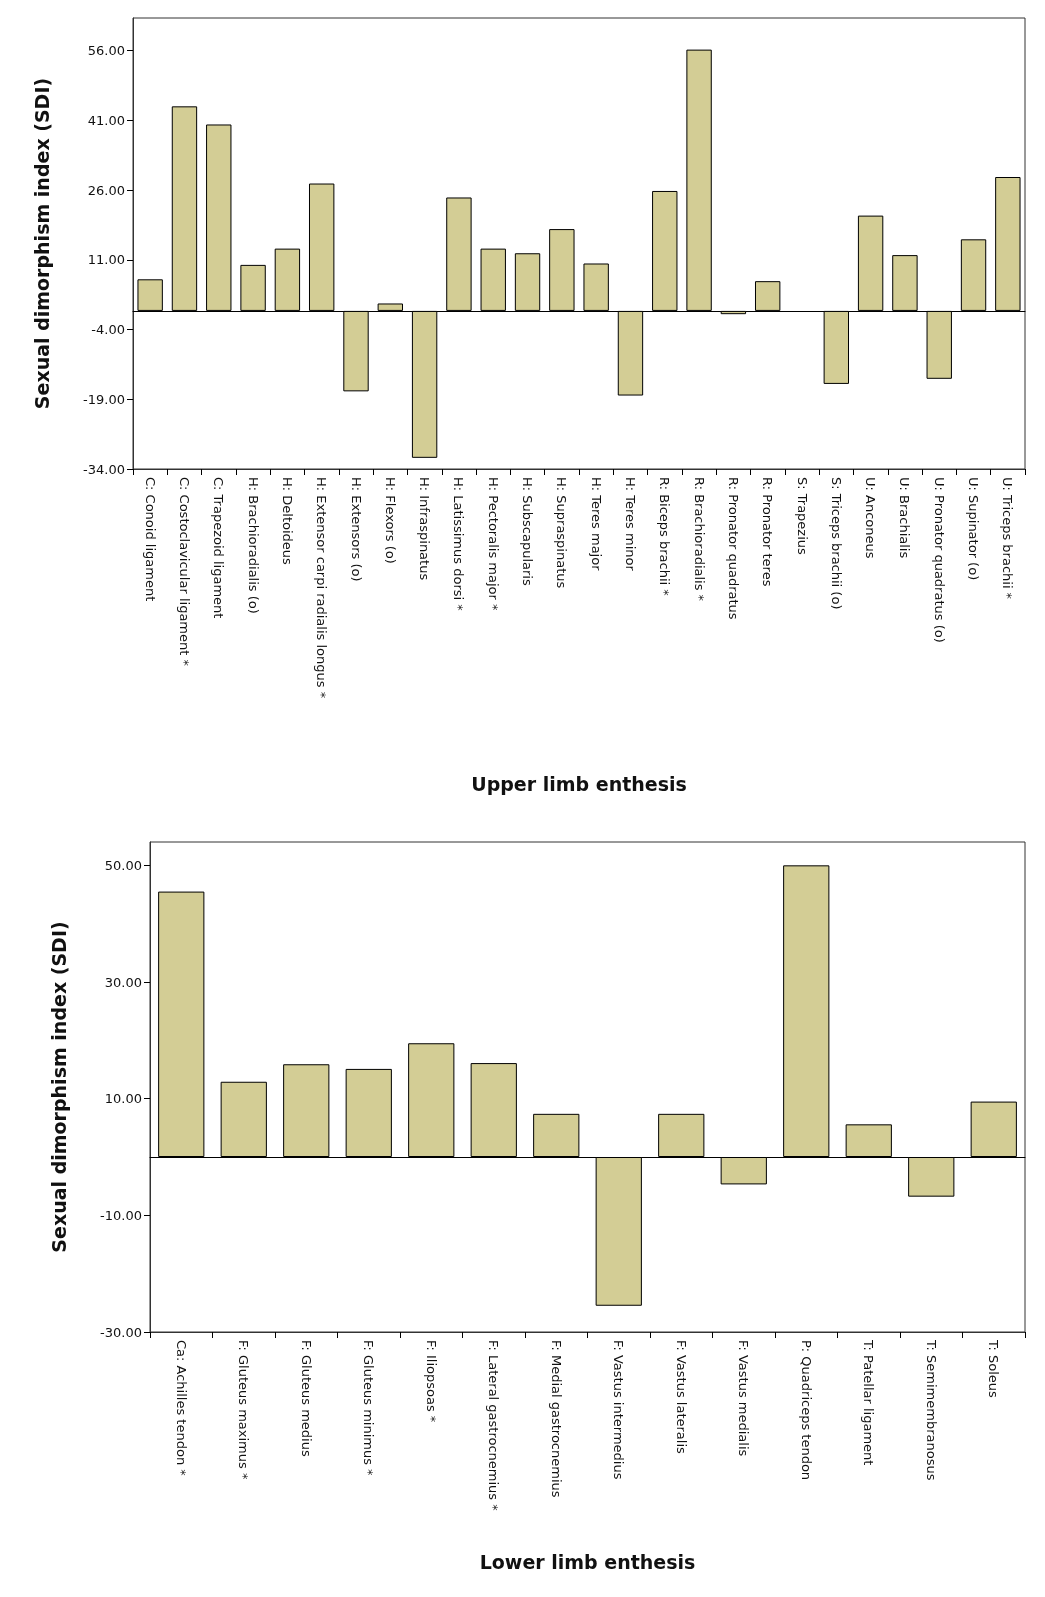 This screenshot has width=1045, height=1597. Describe the element at coordinates (104, 469) in the screenshot. I see `y-tick-label: -34.00` at that location.